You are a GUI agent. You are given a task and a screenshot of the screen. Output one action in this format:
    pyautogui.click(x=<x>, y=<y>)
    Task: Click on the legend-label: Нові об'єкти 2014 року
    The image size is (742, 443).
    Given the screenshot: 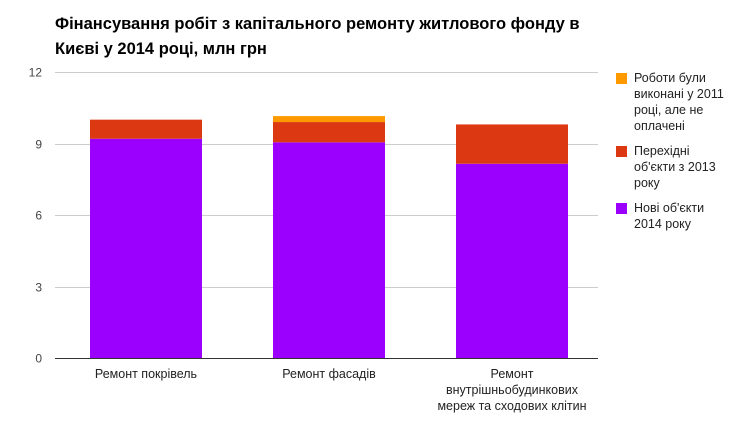 What is the action you would take?
    pyautogui.click(x=669, y=216)
    